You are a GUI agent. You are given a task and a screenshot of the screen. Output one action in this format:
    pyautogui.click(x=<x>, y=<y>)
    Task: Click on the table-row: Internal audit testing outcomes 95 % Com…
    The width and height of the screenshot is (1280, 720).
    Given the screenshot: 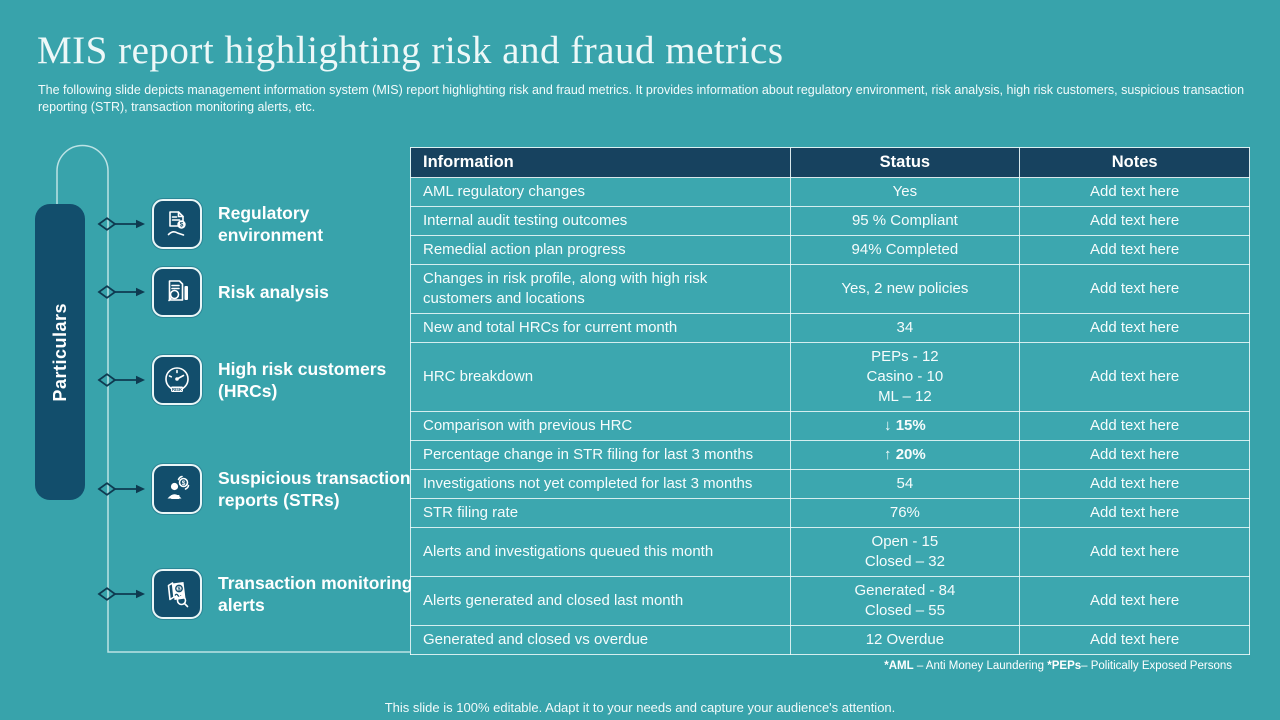 What is the action you would take?
    pyautogui.click(x=830, y=221)
    